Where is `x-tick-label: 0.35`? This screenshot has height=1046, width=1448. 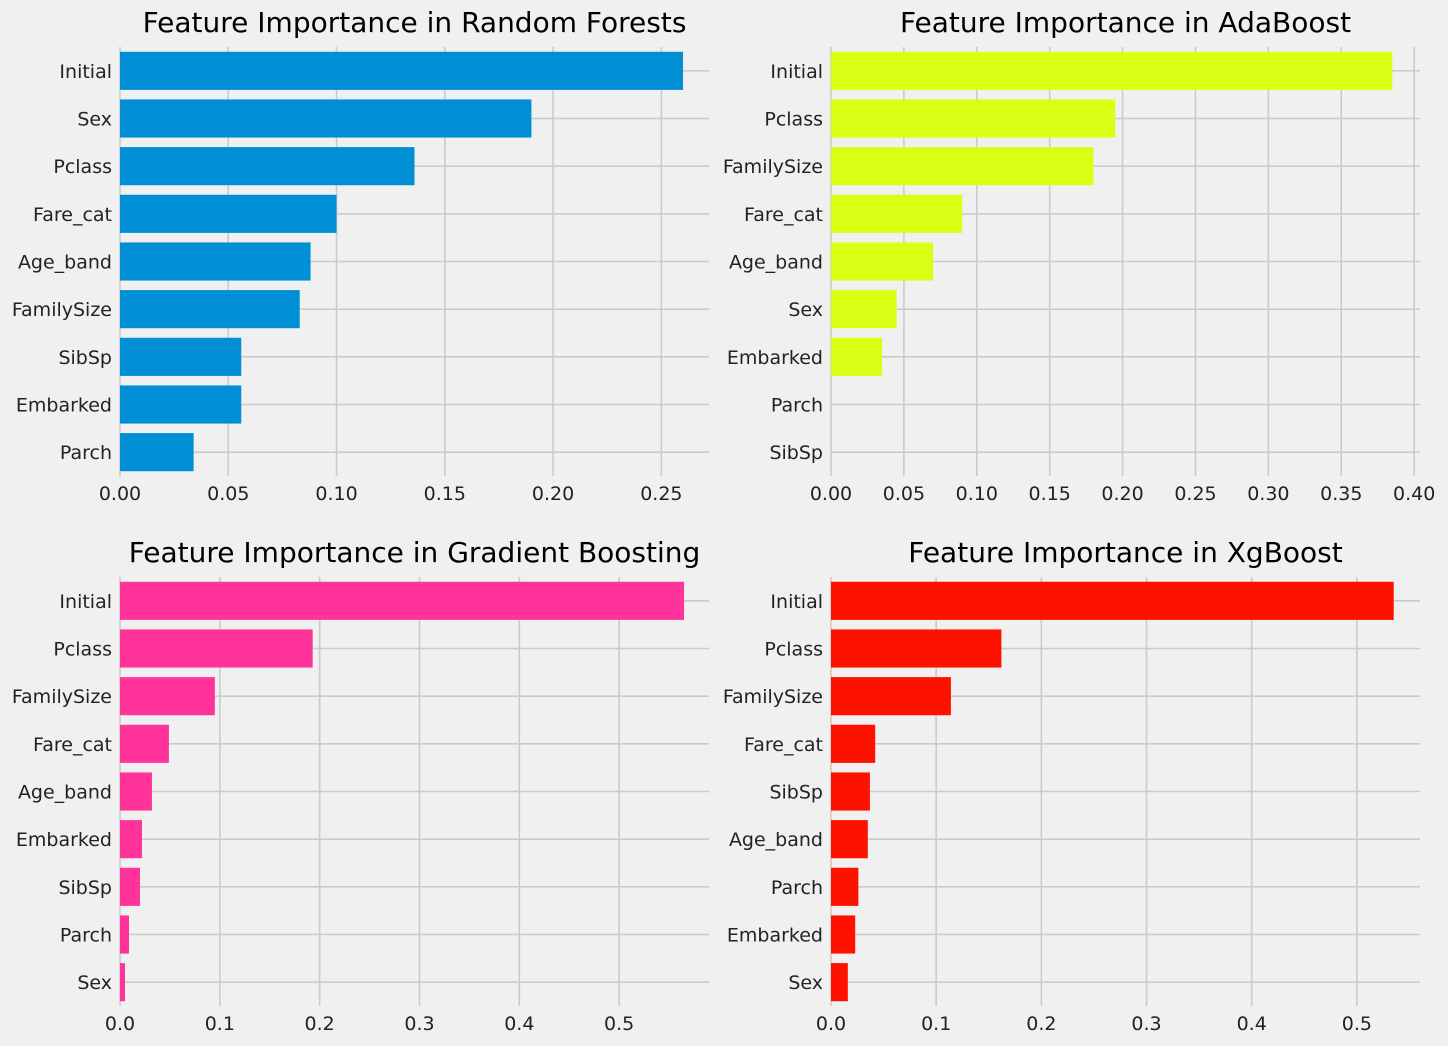
x-tick-label: 0.35 is located at coordinates (1341, 494).